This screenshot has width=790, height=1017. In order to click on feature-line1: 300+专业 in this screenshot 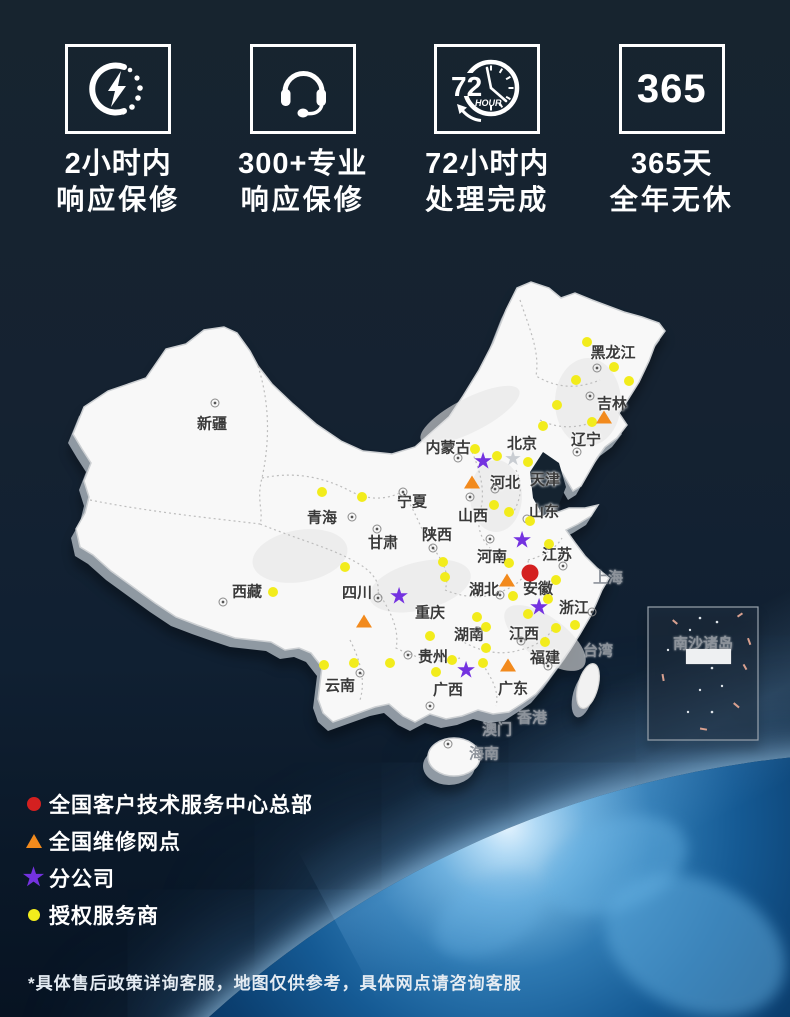, I will do `click(303, 164)`.